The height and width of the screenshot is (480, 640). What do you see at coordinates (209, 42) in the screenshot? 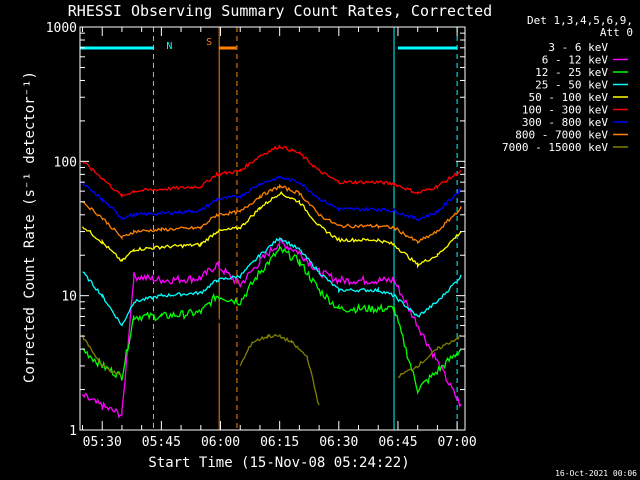
I see `annotation-label: S` at bounding box center [209, 42].